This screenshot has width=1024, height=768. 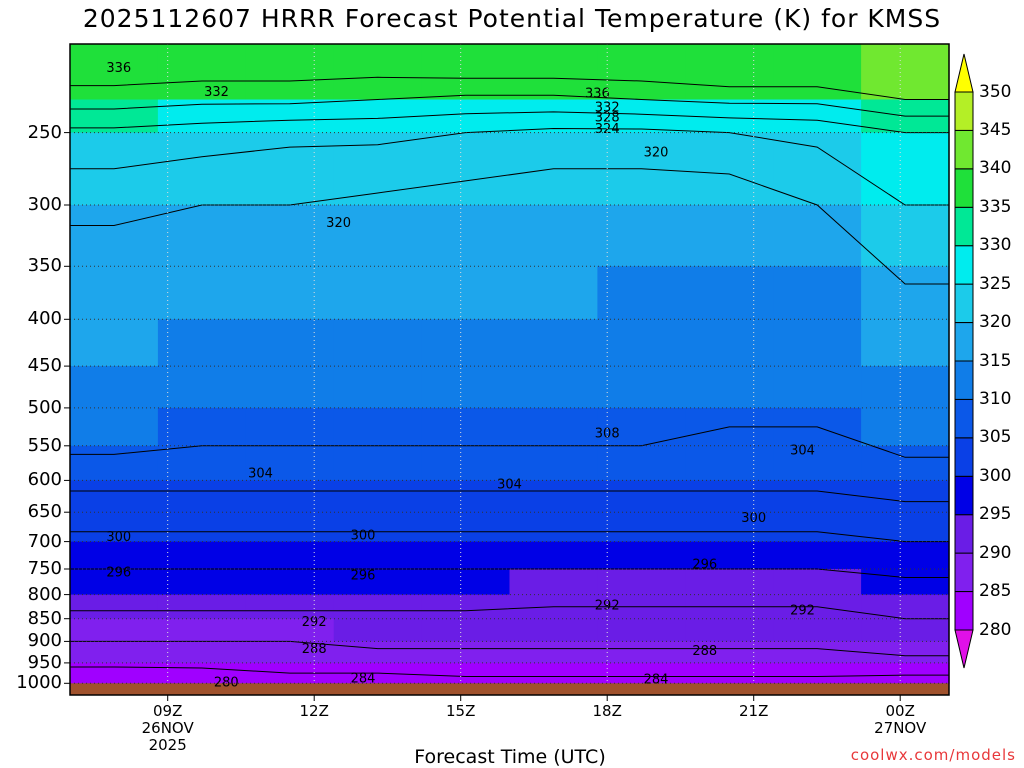 What do you see at coordinates (900, 711) in the screenshot?
I see `x-tick-line: 00Z` at bounding box center [900, 711].